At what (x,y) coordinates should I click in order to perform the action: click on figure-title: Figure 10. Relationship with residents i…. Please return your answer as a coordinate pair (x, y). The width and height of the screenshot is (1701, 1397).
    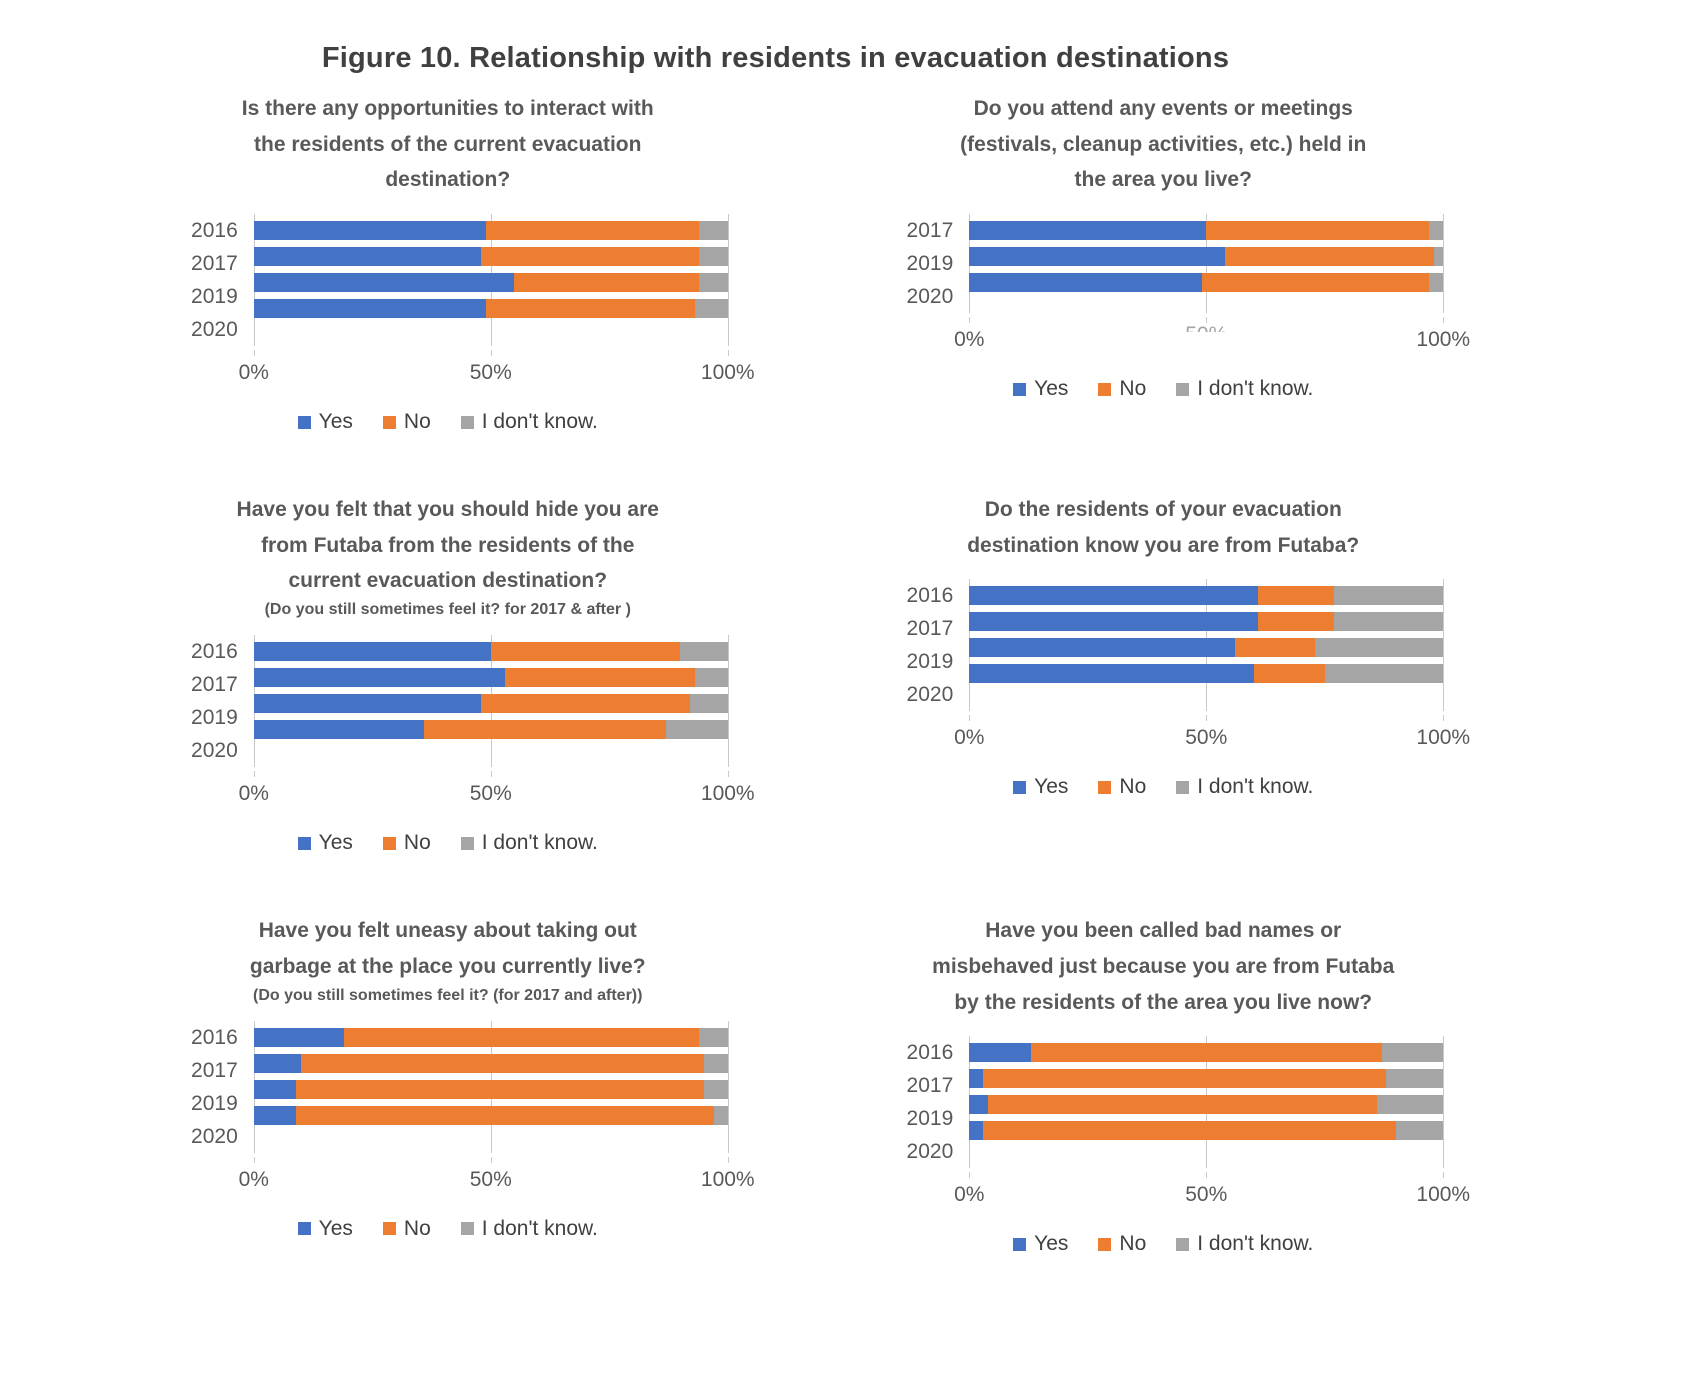
    Looking at the image, I should click on (775, 58).